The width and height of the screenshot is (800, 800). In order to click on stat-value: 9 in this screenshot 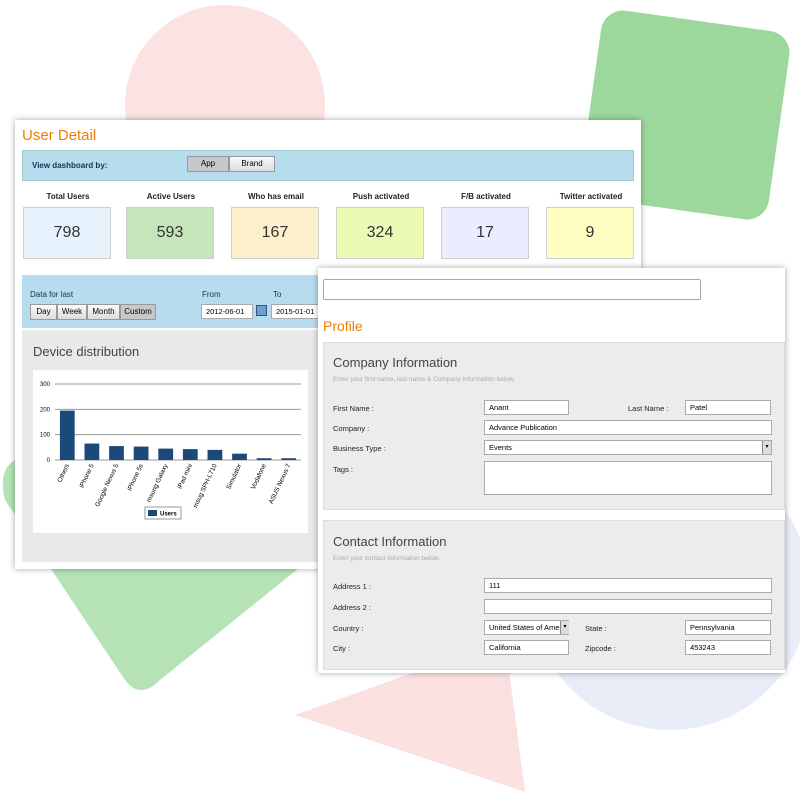, I will do `click(590, 233)`.